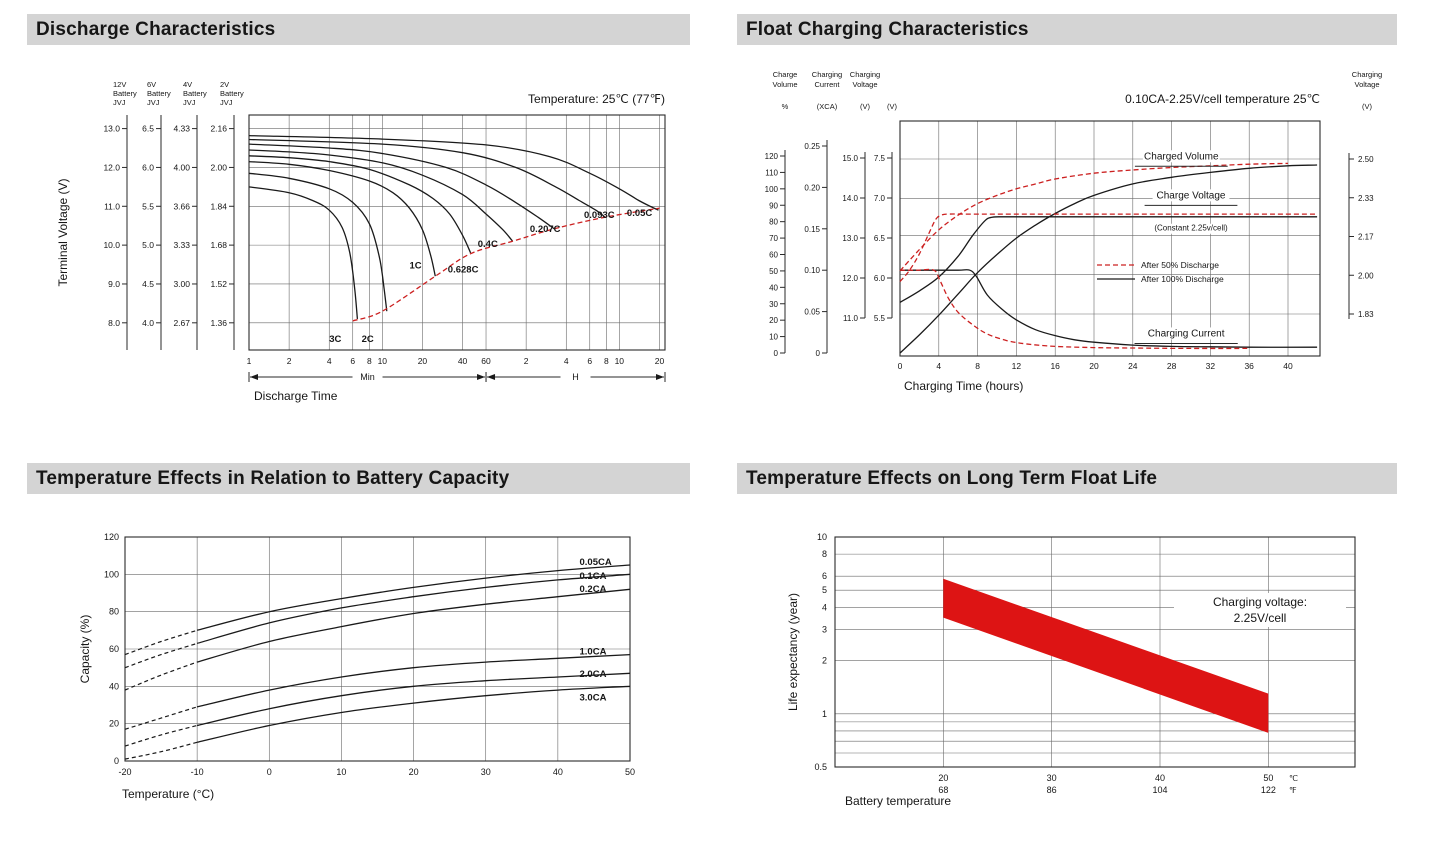 The height and width of the screenshot is (857, 1435). What do you see at coordinates (383, 361) in the screenshot?
I see `tick-label: 10` at bounding box center [383, 361].